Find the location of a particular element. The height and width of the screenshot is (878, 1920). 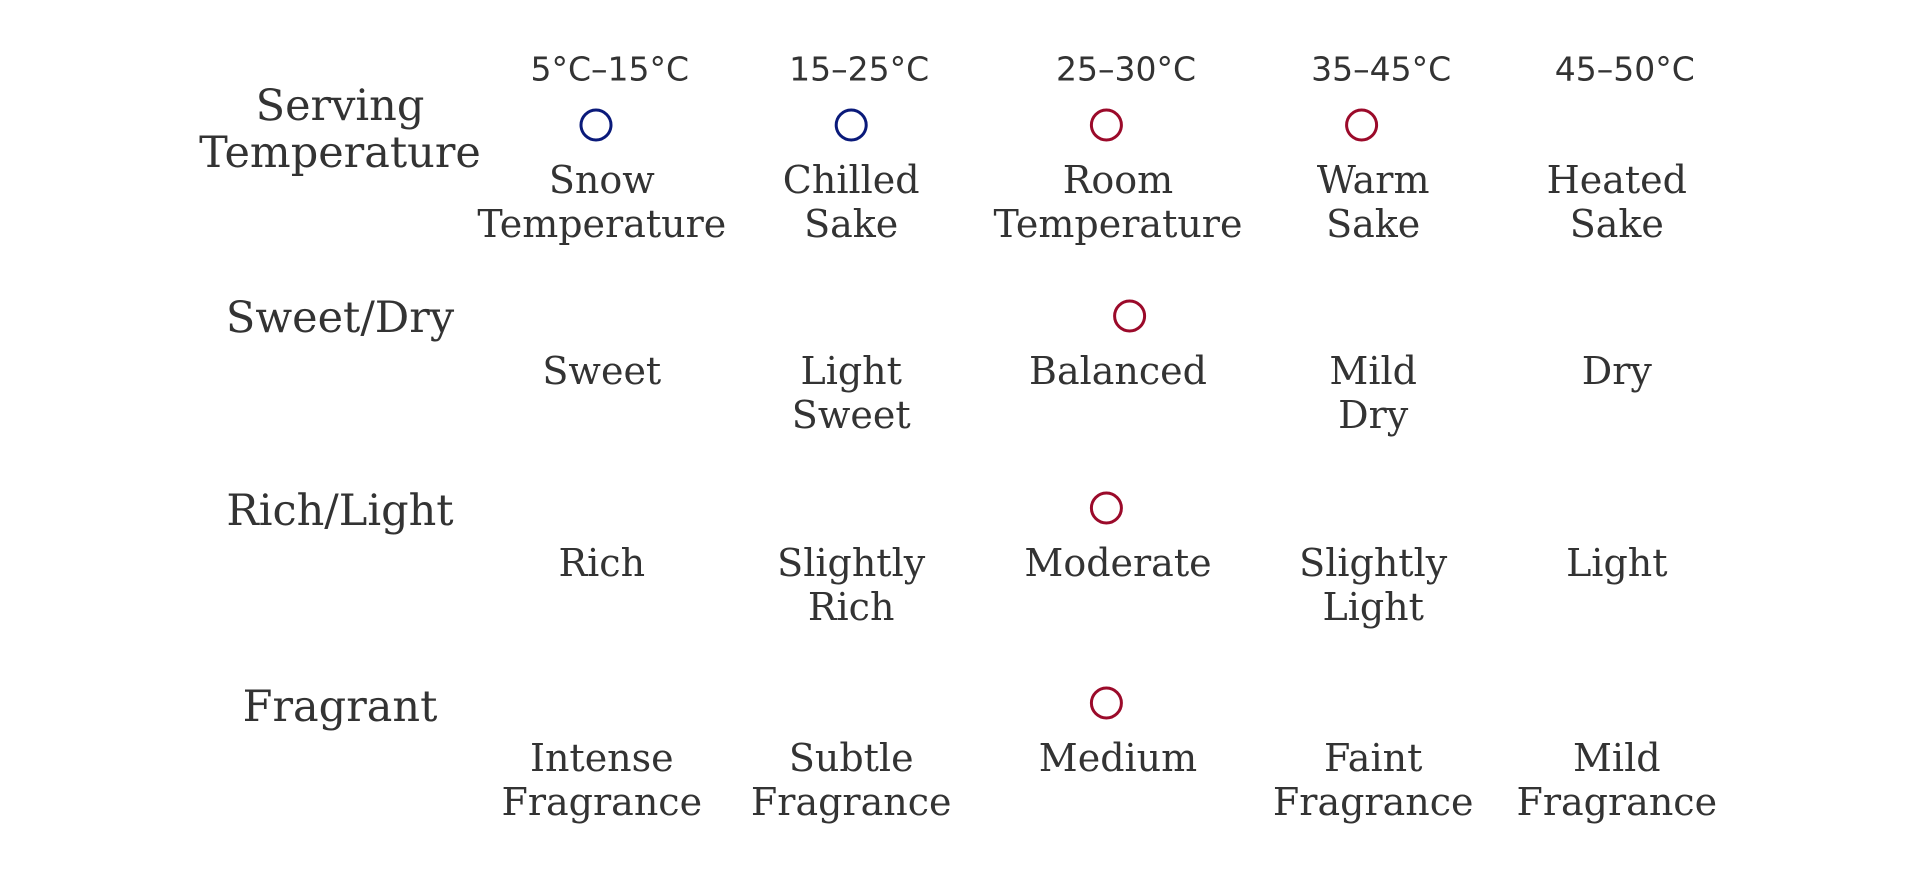

scale-label: Chilled is located at coordinates (851, 180).